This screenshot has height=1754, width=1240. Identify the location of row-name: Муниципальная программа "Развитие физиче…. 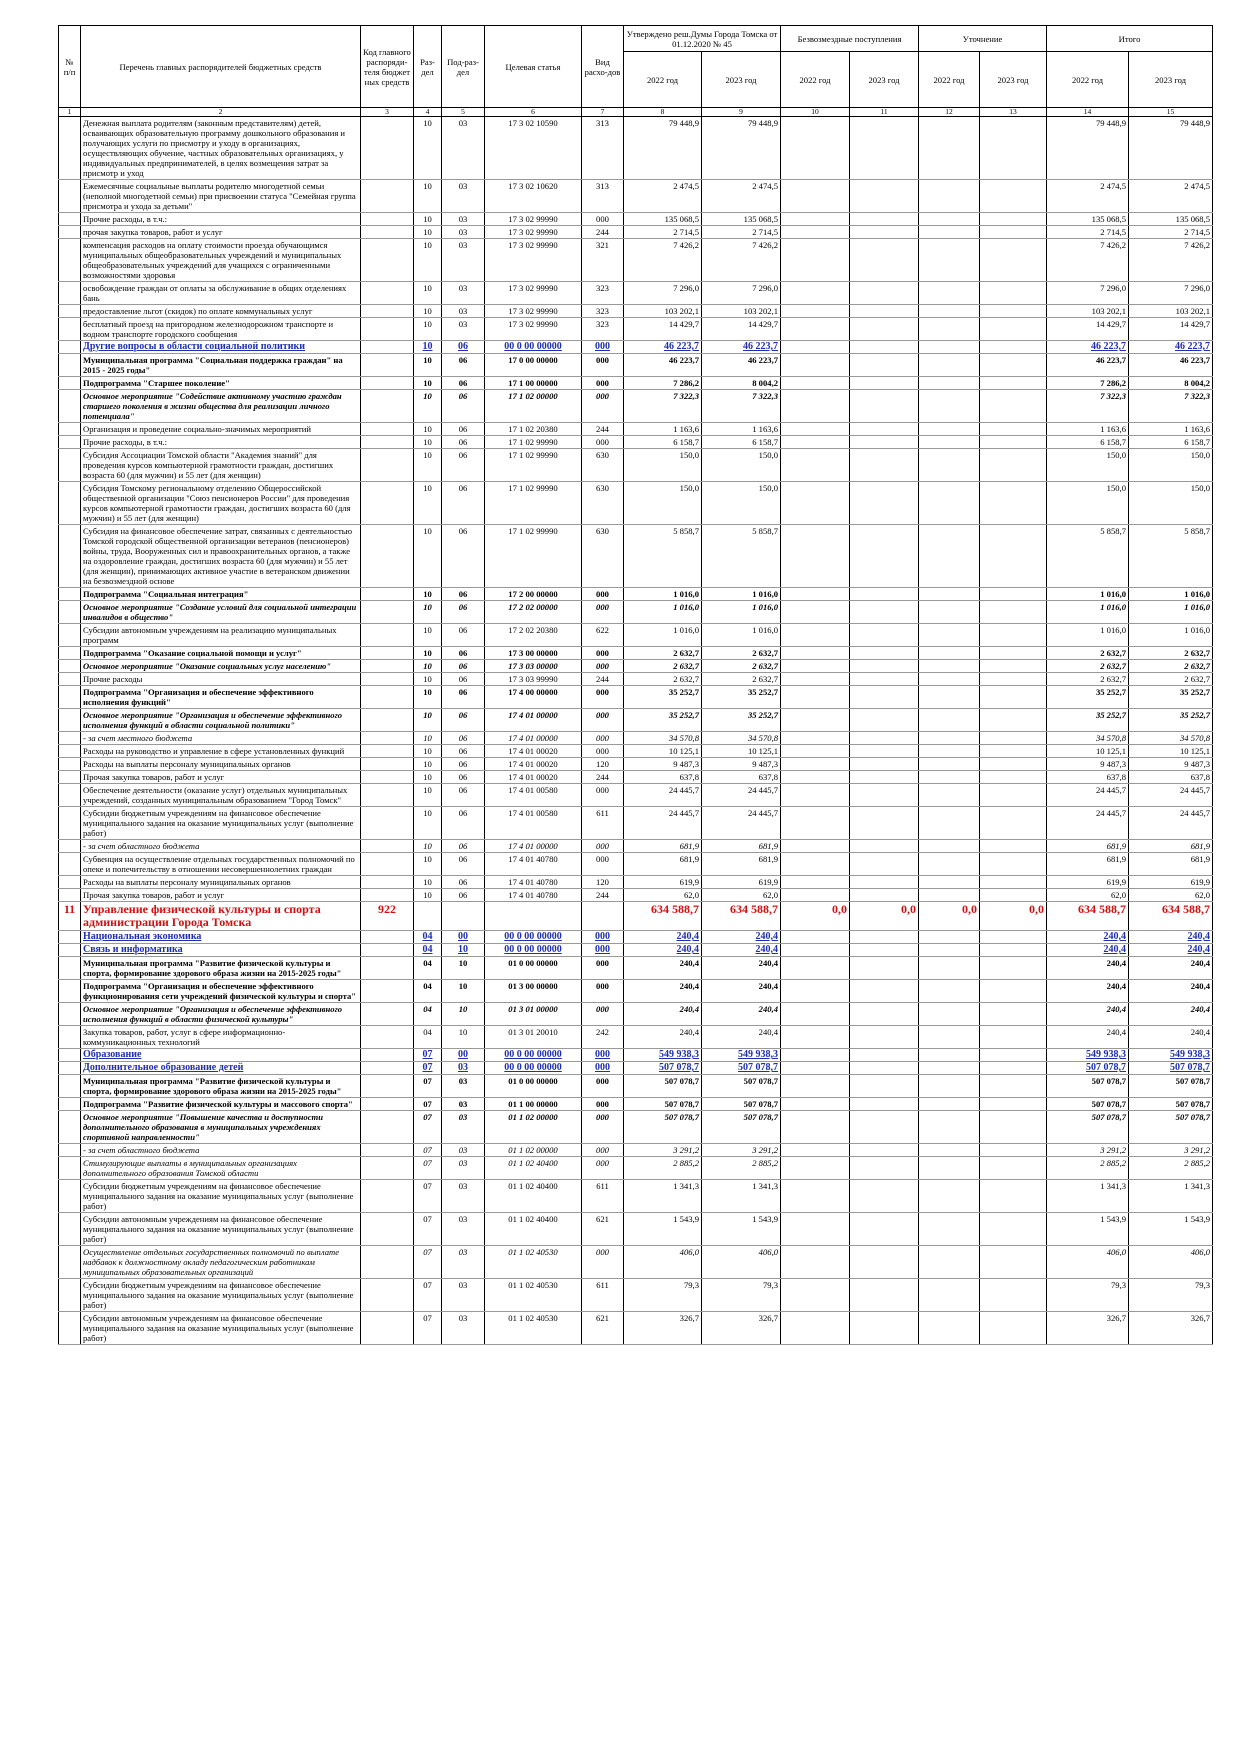
(220, 968).